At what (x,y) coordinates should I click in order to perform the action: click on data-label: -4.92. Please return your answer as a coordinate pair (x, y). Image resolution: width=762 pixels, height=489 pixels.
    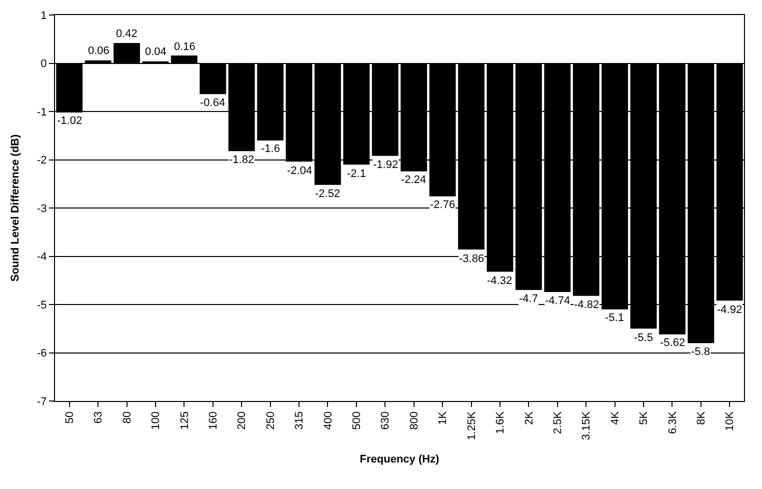
    Looking at the image, I should click on (729, 310).